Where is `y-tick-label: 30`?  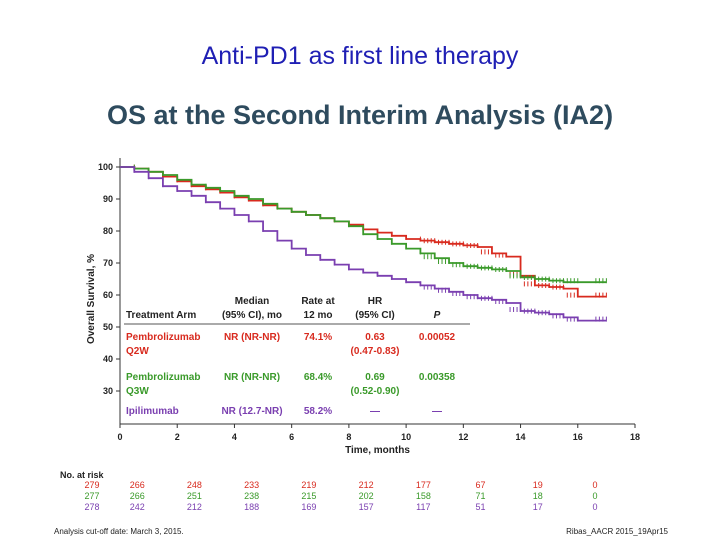 y-tick-label: 30 is located at coordinates (108, 391).